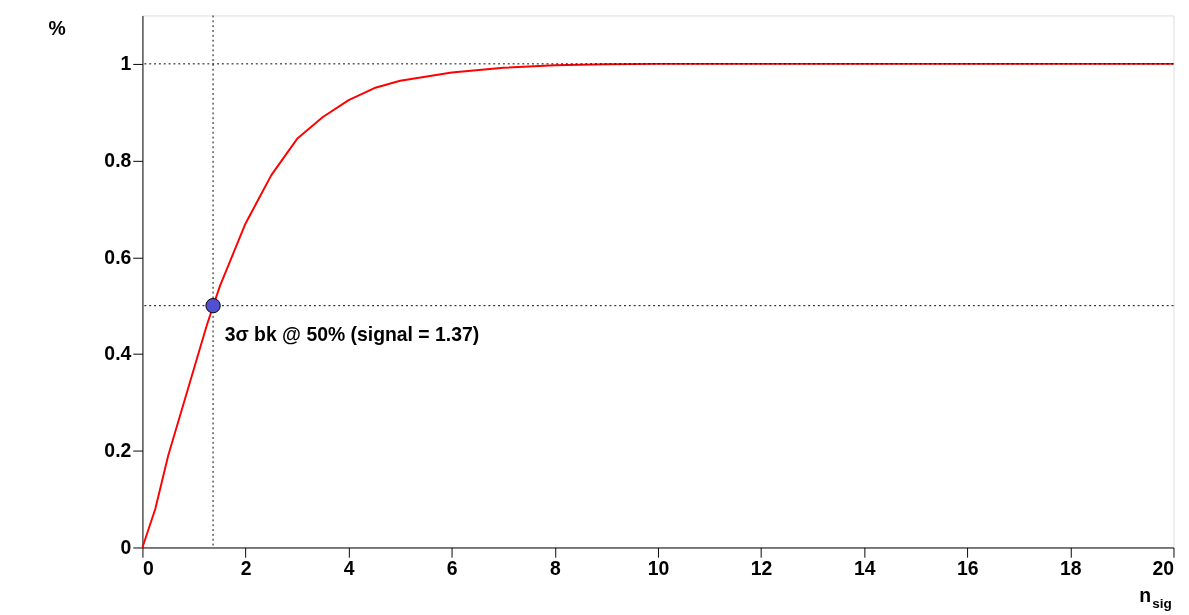 This screenshot has height=615, width=1189. What do you see at coordinates (118, 159) in the screenshot?
I see `y-tick-label: 0.8` at bounding box center [118, 159].